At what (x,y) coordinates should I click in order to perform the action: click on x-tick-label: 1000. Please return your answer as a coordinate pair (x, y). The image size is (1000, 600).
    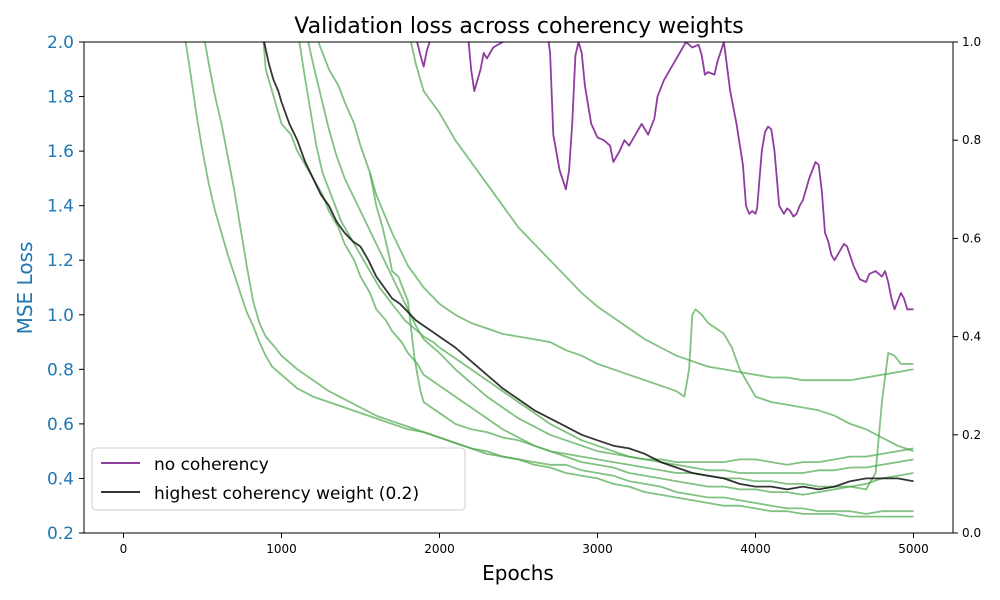
    Looking at the image, I should click on (281, 549).